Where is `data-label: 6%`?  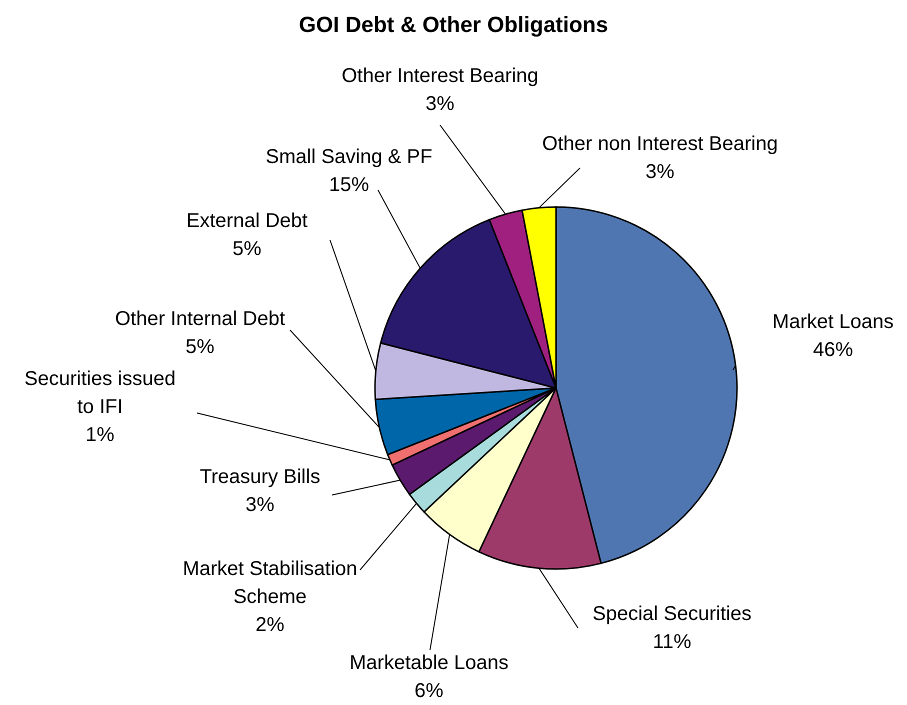 data-label: 6% is located at coordinates (429, 691).